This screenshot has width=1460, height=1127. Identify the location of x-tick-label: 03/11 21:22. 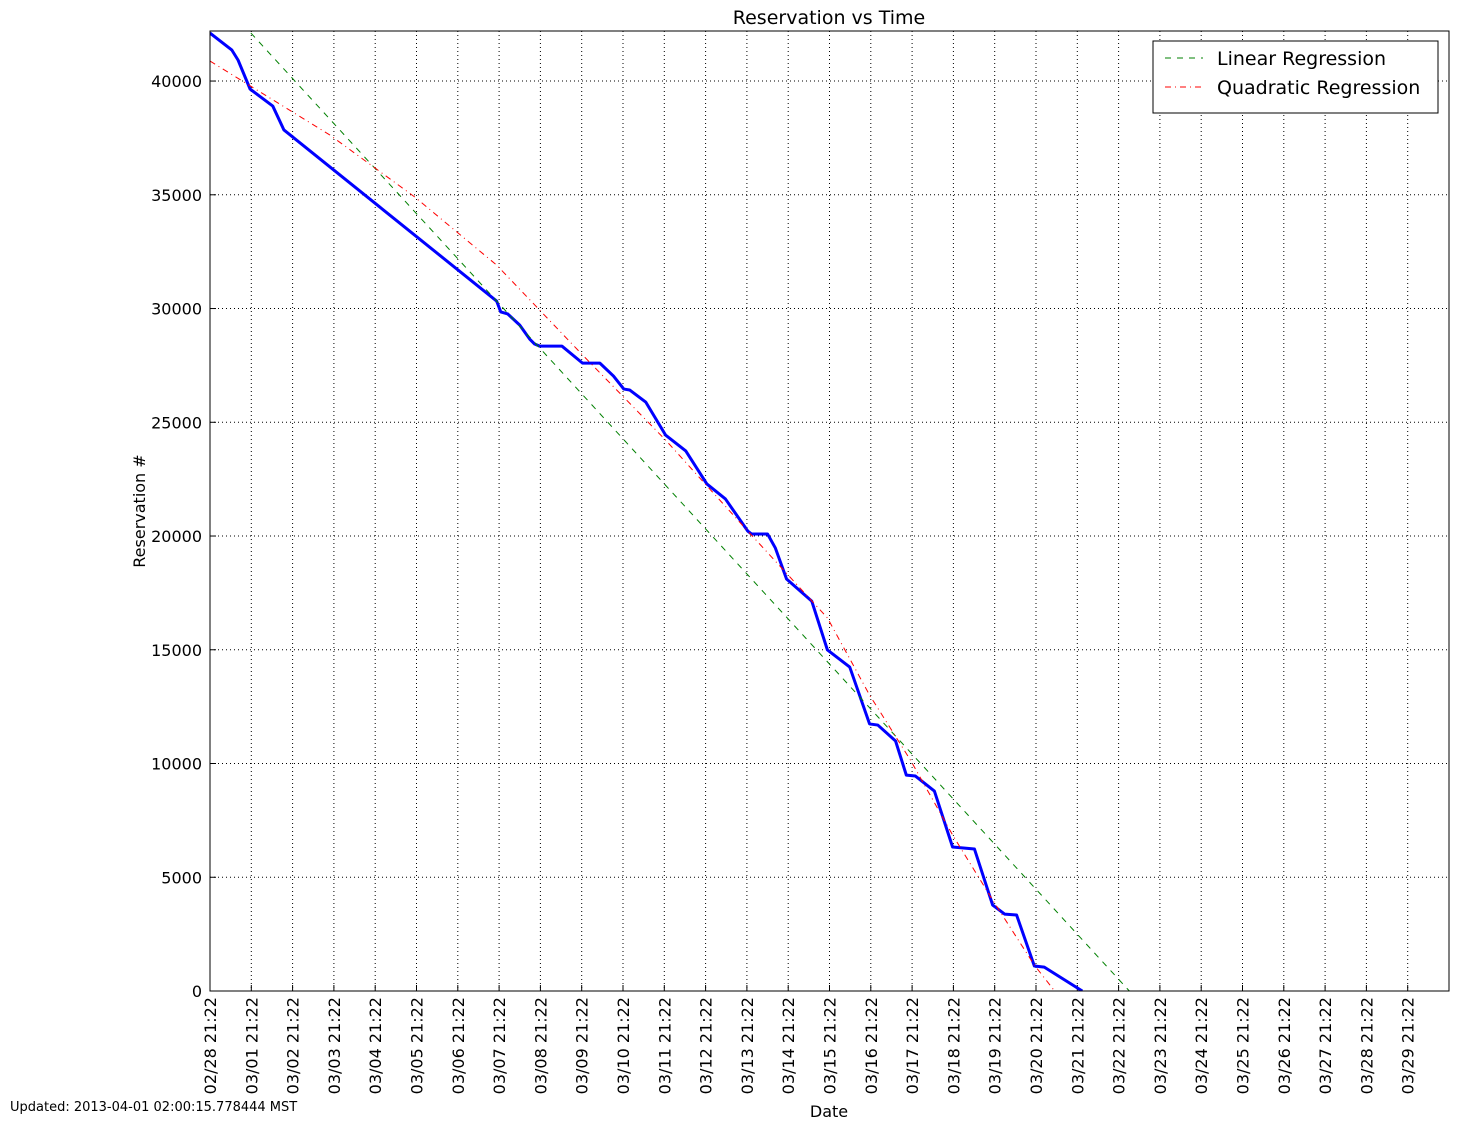
(664, 1045).